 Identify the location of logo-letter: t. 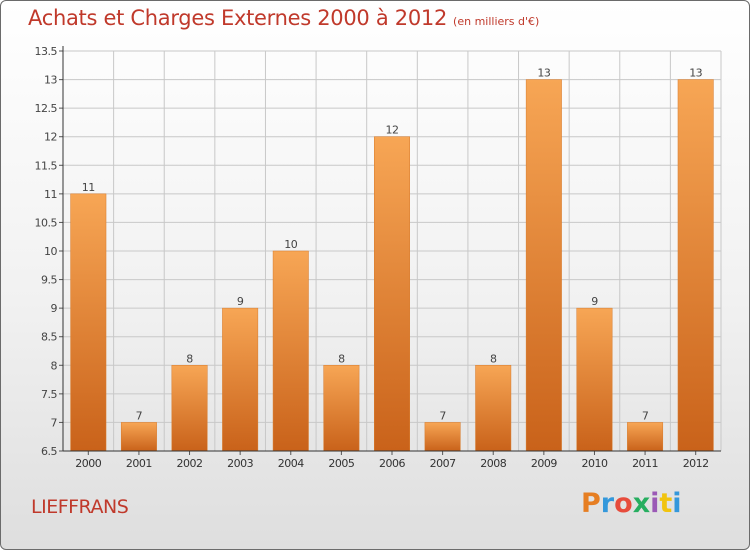
(666, 503).